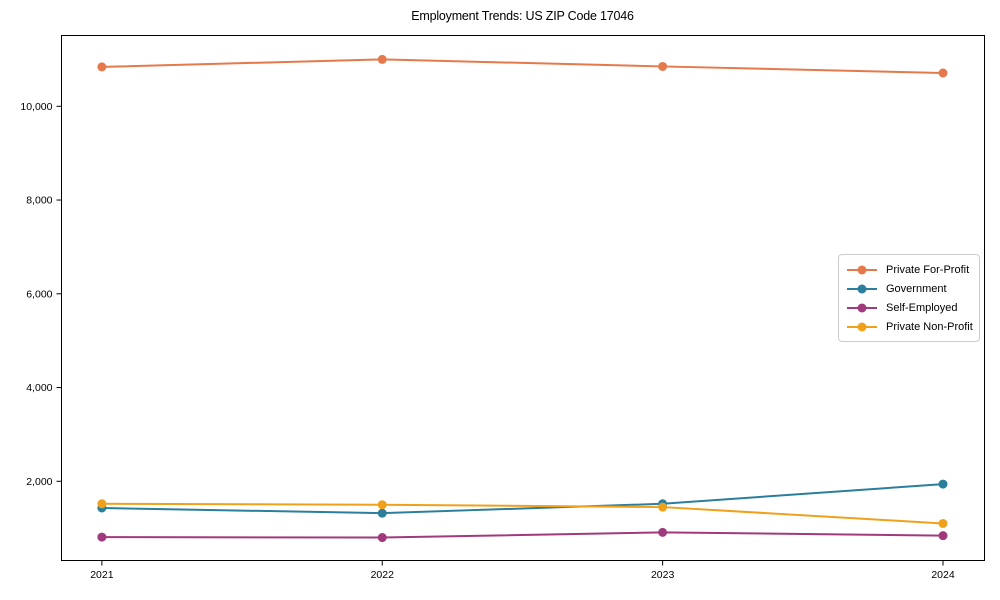 The height and width of the screenshot is (600, 1000). What do you see at coordinates (943, 73) in the screenshot?
I see `data-point-private-for-profit-2024` at bounding box center [943, 73].